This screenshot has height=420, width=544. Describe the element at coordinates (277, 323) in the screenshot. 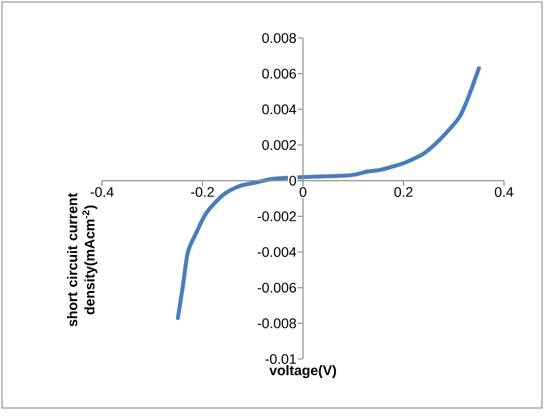

I see `y-tick-label: -0.008` at that location.